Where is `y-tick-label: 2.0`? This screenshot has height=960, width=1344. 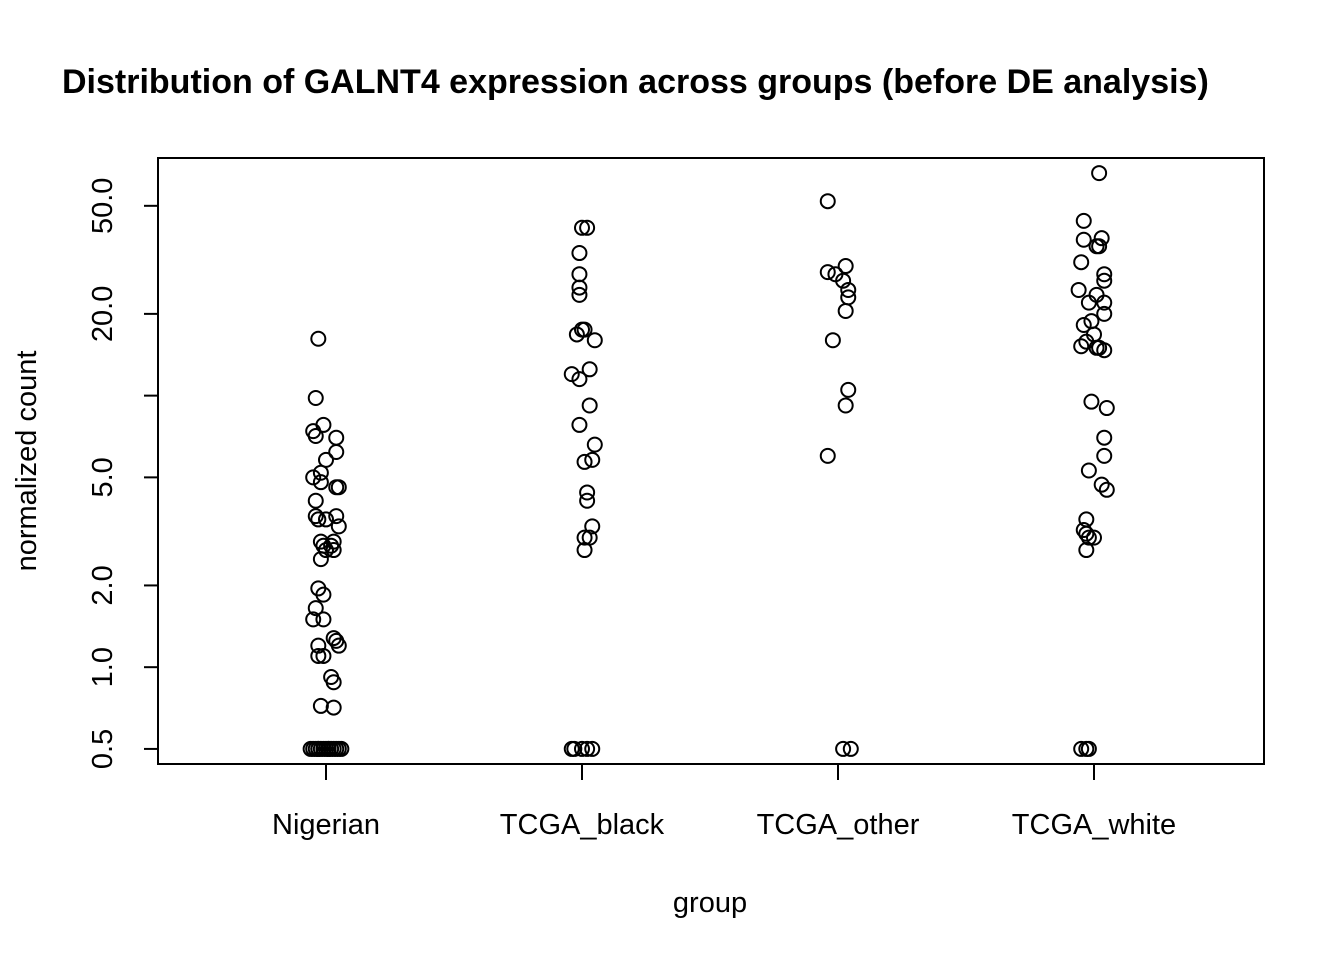 y-tick-label: 2.0 is located at coordinates (103, 585).